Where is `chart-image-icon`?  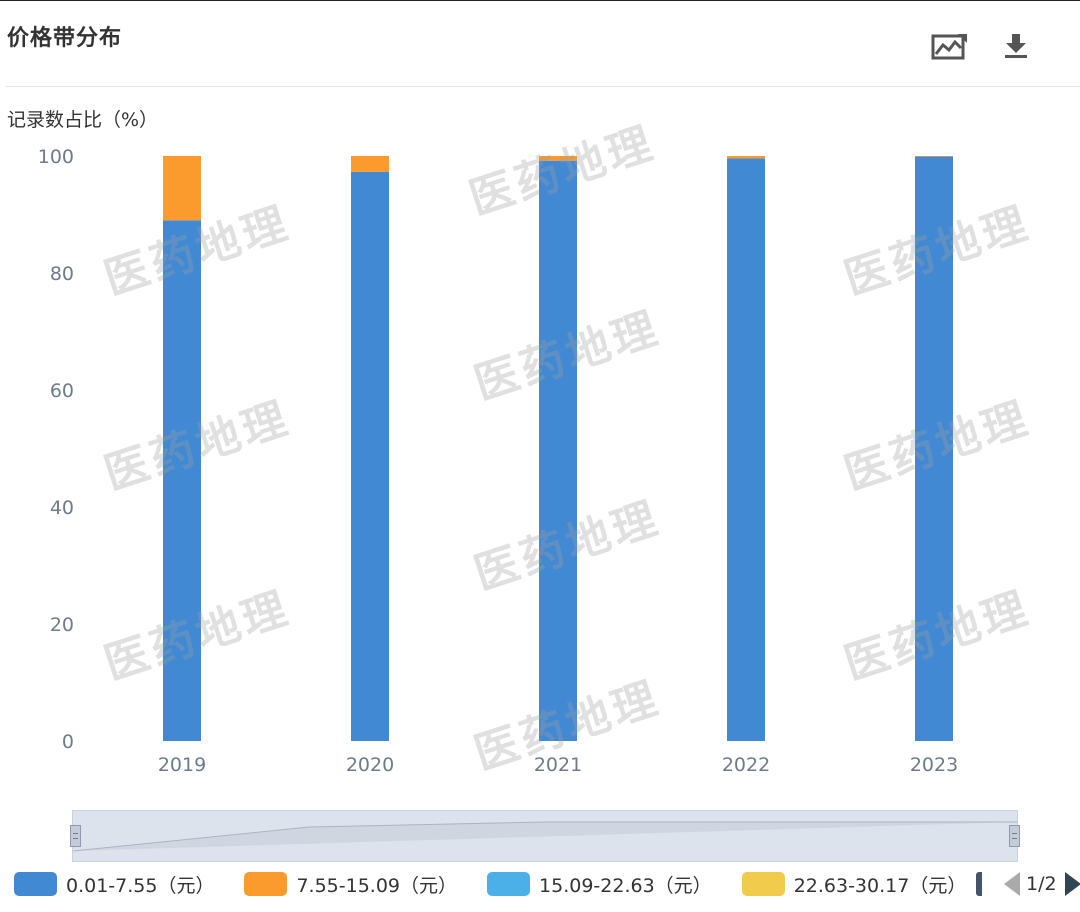 chart-image-icon is located at coordinates (949, 47).